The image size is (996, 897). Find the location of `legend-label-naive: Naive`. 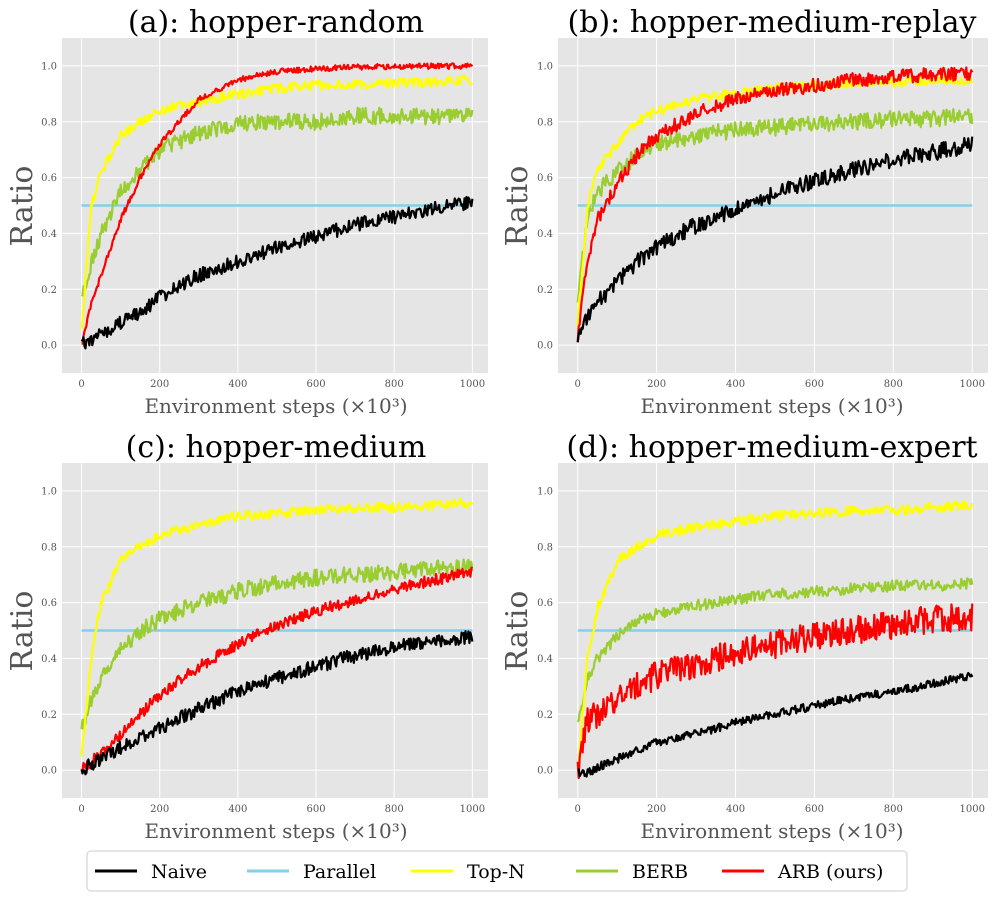

legend-label-naive: Naive is located at coordinates (179, 872).